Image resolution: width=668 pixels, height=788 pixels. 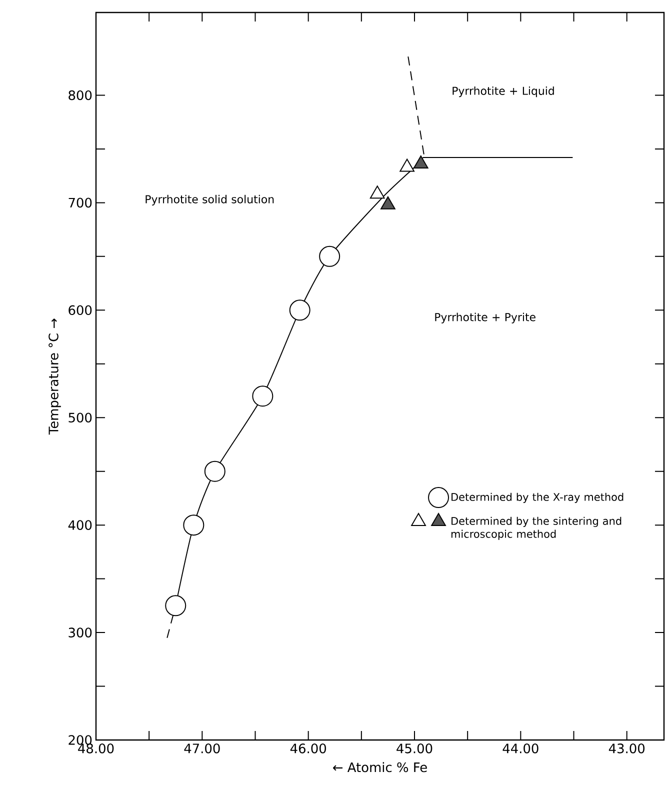 What do you see at coordinates (96, 749) in the screenshot?
I see `x-tick-label: 48.00` at bounding box center [96, 749].